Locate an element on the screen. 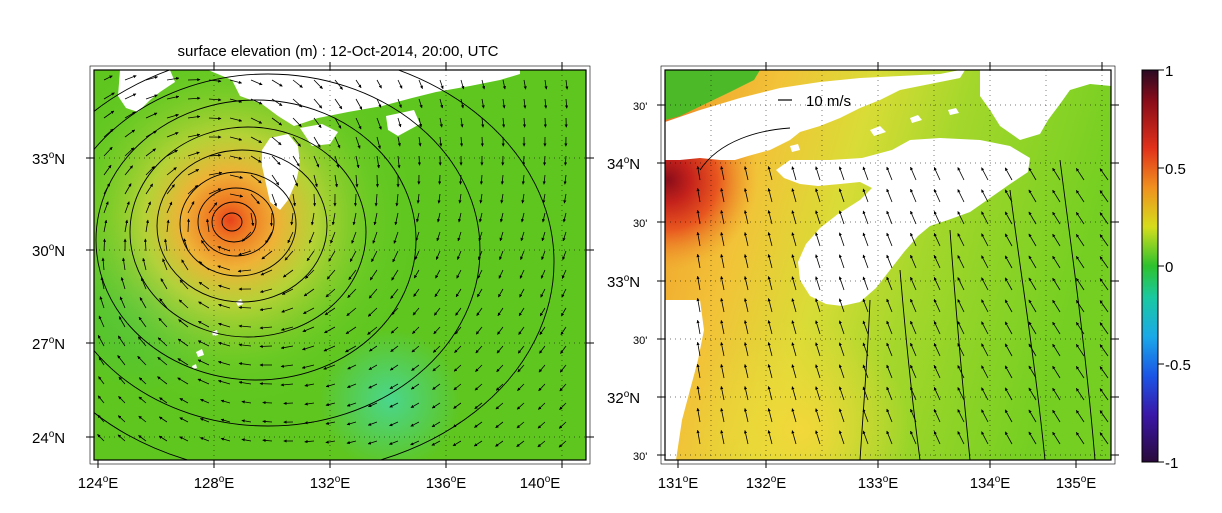 The height and width of the screenshot is (513, 1222). right-lat-label: 34oN is located at coordinates (623, 164).